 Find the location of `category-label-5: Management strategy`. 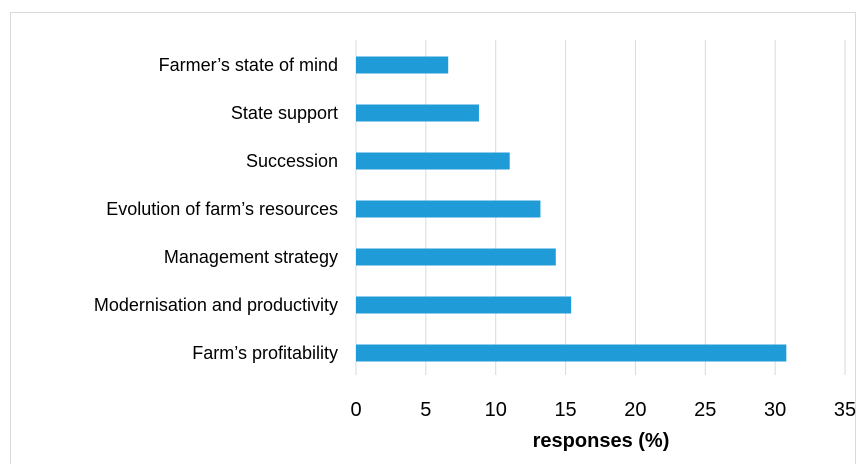

category-label-5: Management strategy is located at coordinates (251, 257).